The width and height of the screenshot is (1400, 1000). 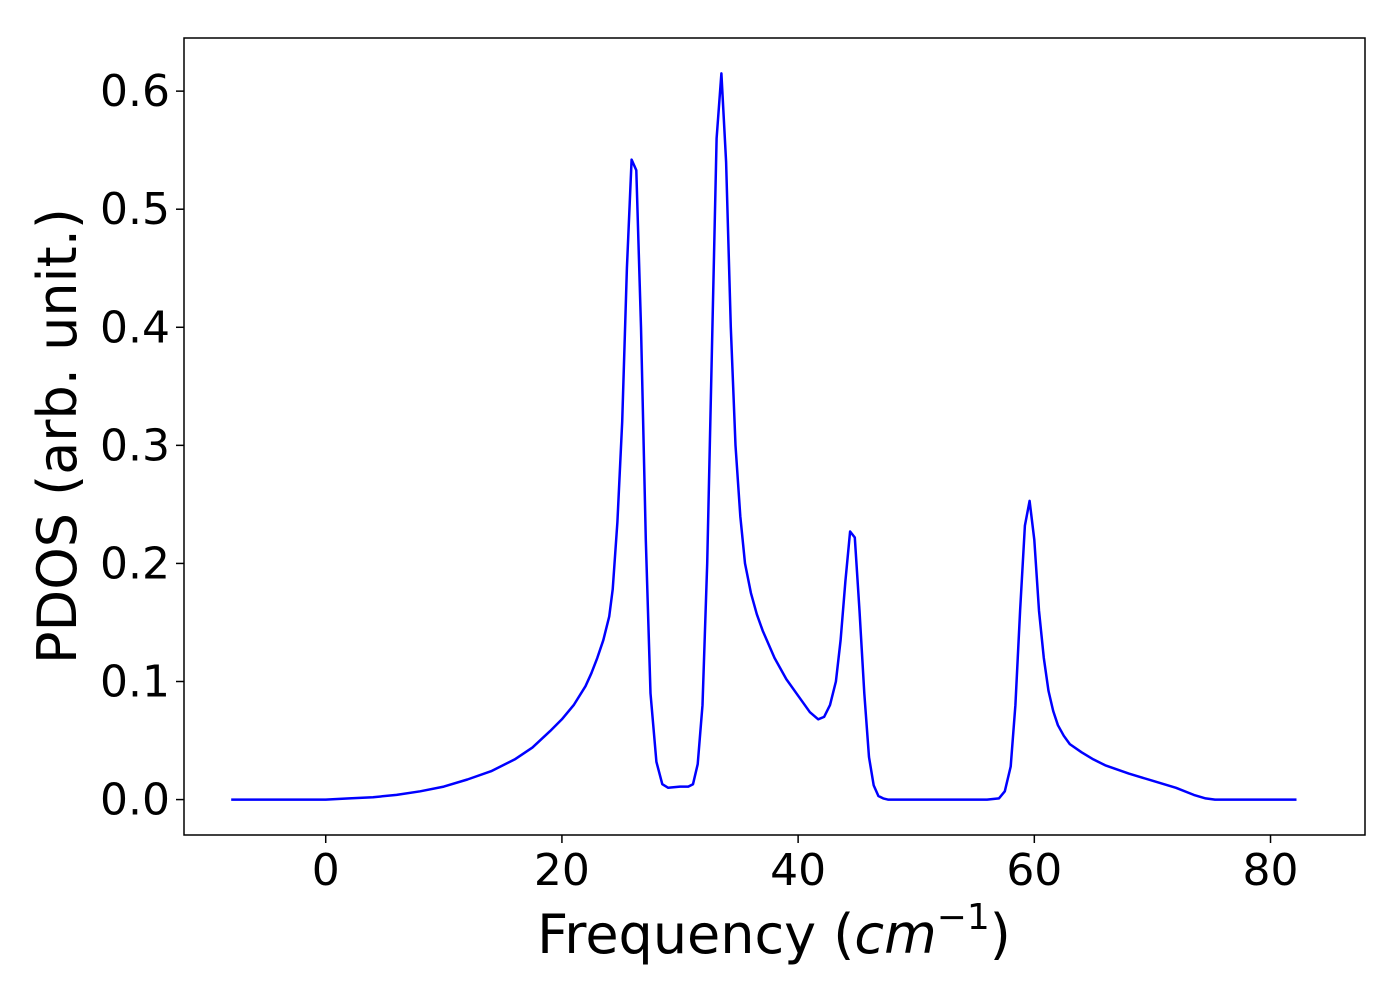 What do you see at coordinates (1000, 934) in the screenshot?
I see `x-axis-title-close: )` at bounding box center [1000, 934].